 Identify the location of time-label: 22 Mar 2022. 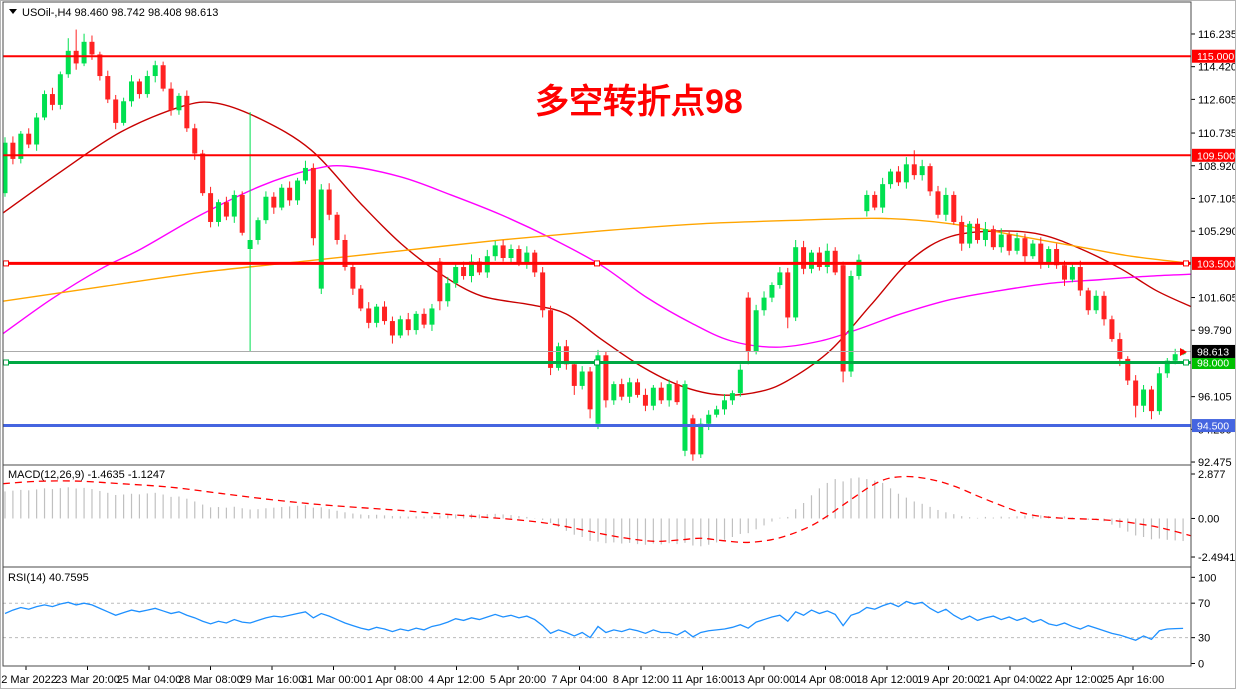
(29, 680).